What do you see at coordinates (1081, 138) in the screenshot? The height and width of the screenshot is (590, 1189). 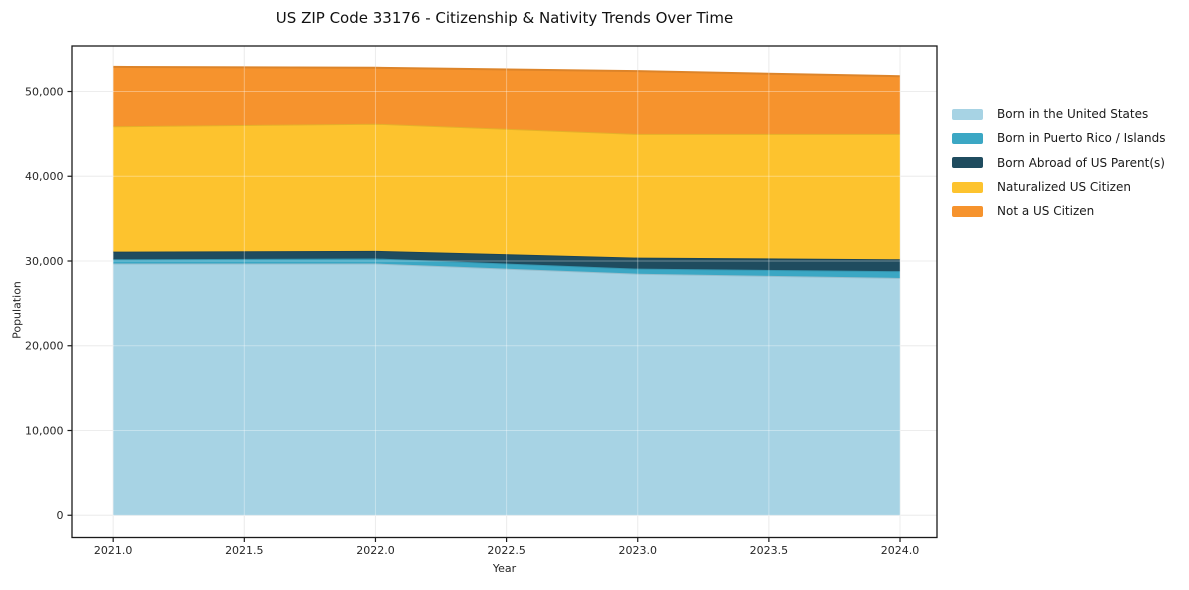 I see `legend-label: Born in Puerto Rico / Islands` at bounding box center [1081, 138].